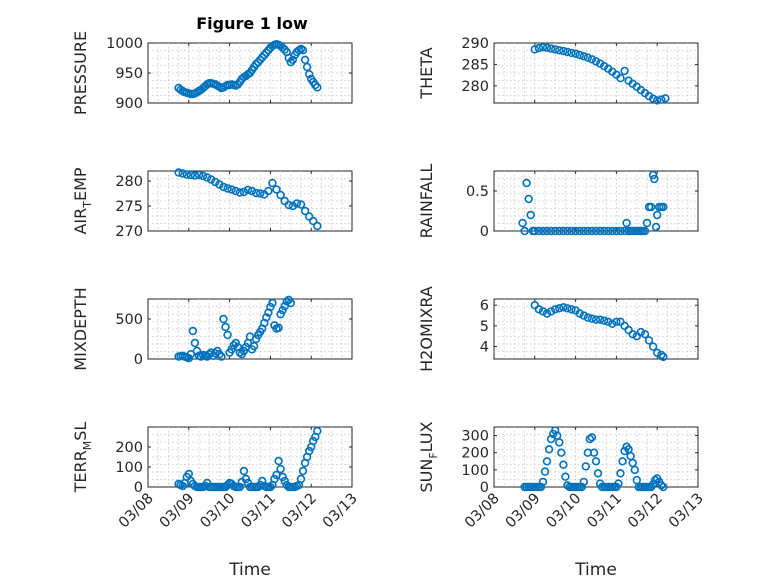 Image resolution: width=778 pixels, height=583 pixels. Describe the element at coordinates (80, 328) in the screenshot. I see `y-axis-label: MIXDEPTH` at that location.